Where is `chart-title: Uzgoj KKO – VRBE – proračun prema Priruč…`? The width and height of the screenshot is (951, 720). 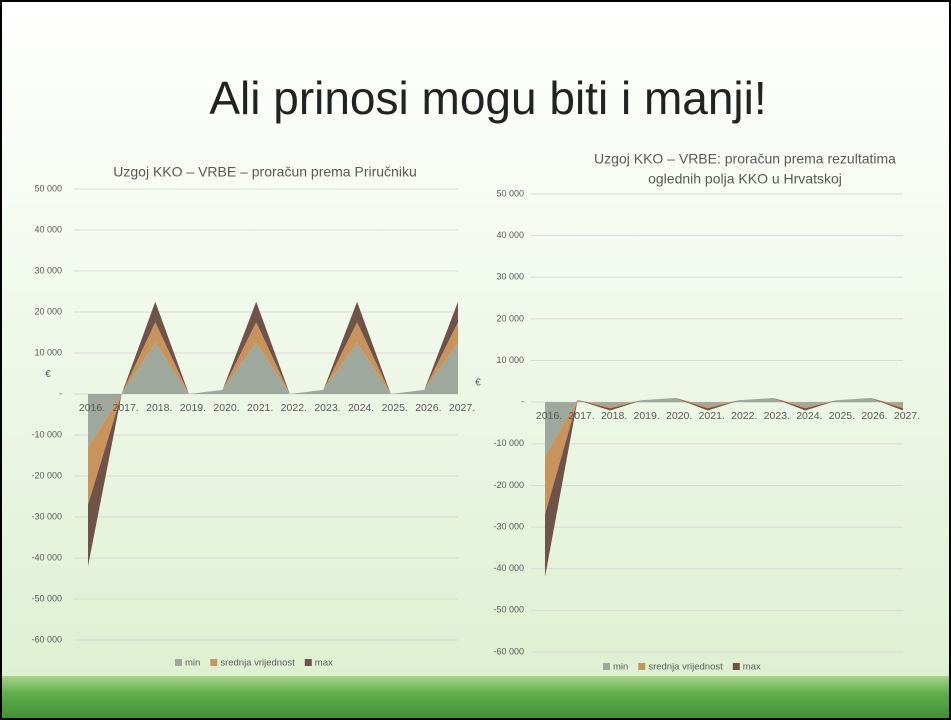
chart-title: Uzgoj KKO – VRBE – proračun prema Priruč… is located at coordinates (264, 172).